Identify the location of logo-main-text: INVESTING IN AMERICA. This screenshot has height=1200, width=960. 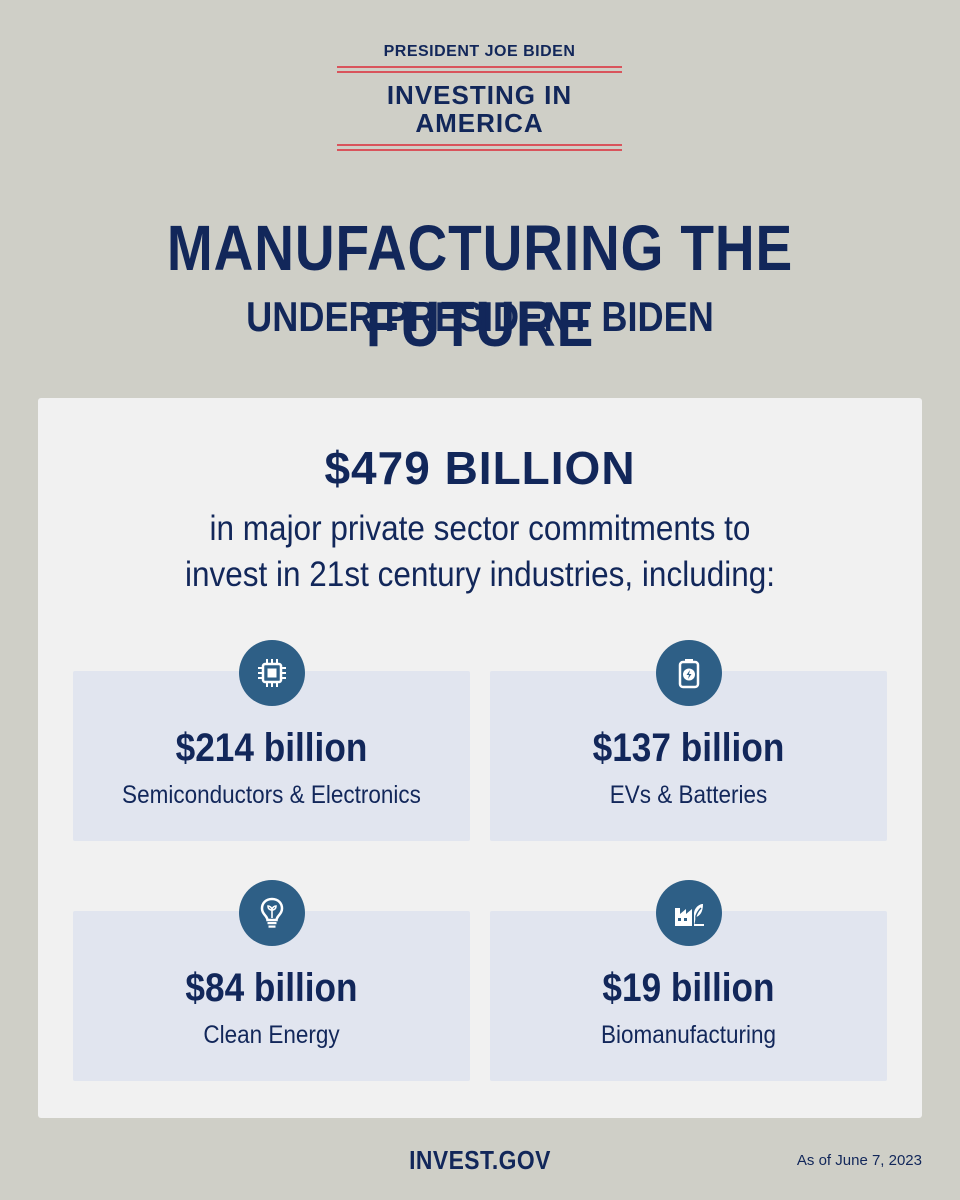
(479, 108).